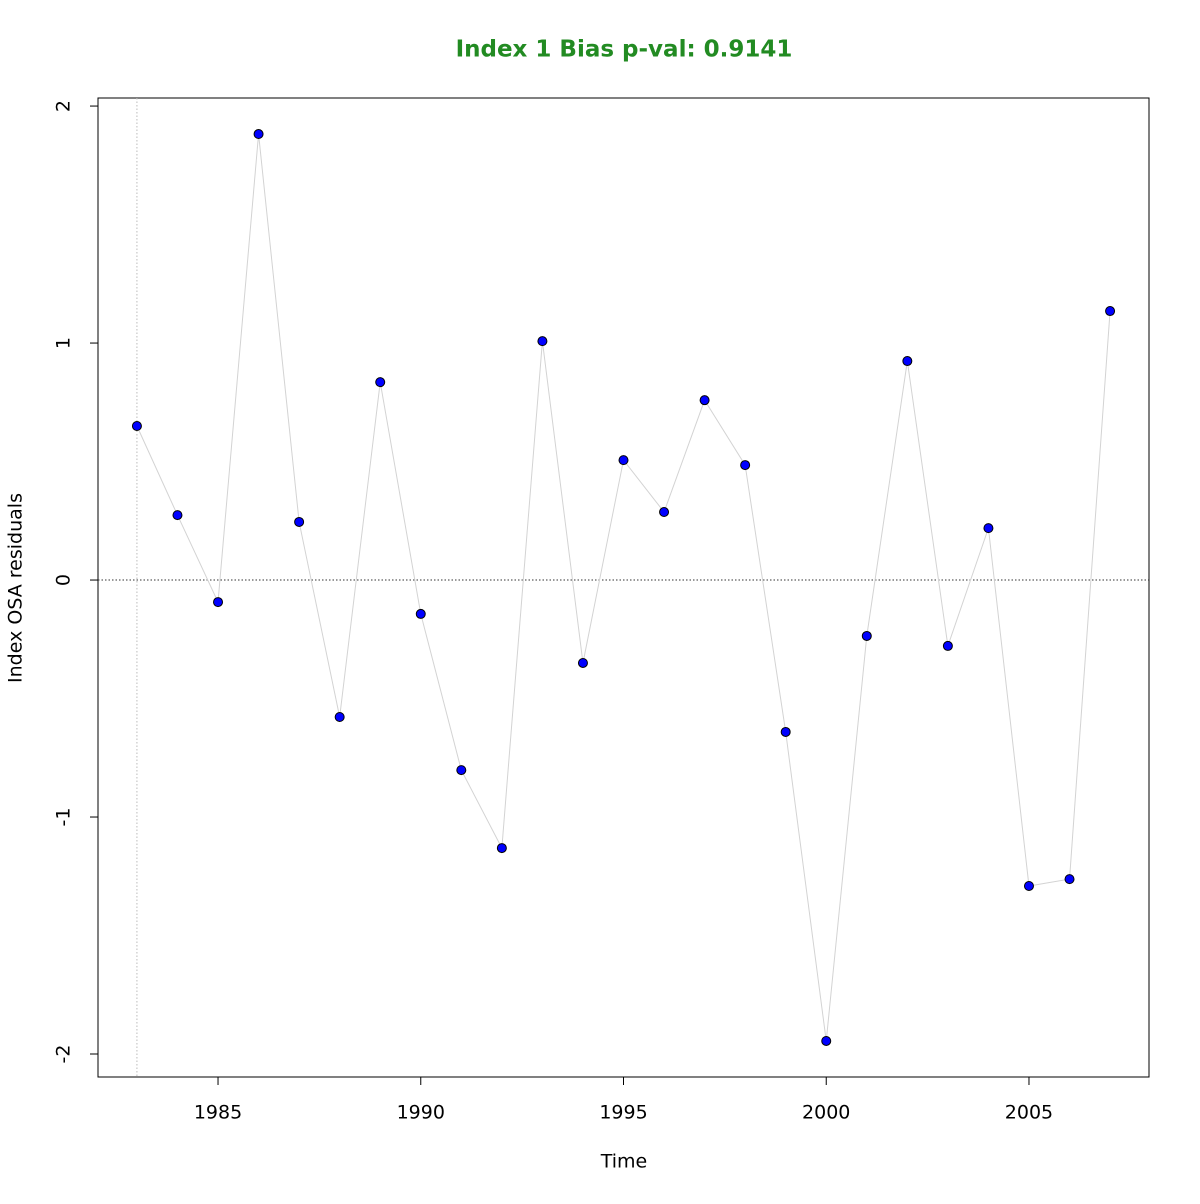 Image resolution: width=1200 pixels, height=1204 pixels. Describe the element at coordinates (624, 50) in the screenshot. I see `chart-title: Index 1 Bias p-val: 0.9141` at that location.